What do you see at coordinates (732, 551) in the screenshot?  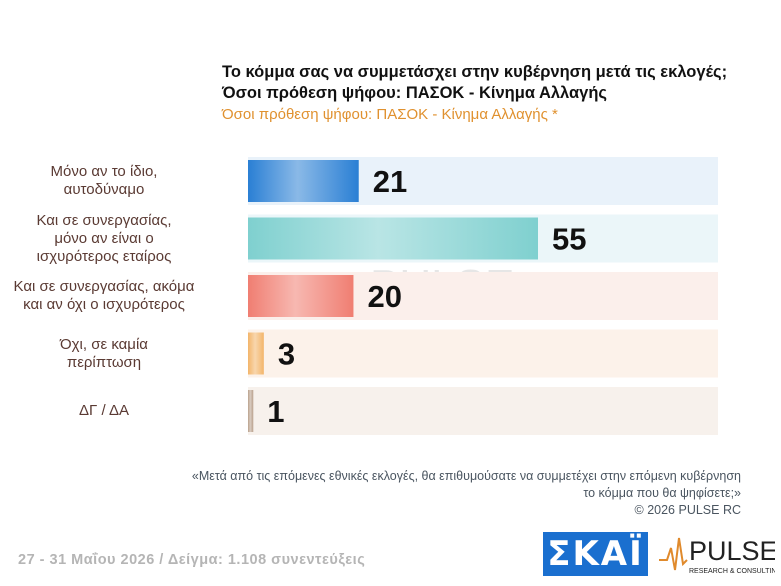 I see `pulse-logo-text: PULSE` at bounding box center [732, 551].